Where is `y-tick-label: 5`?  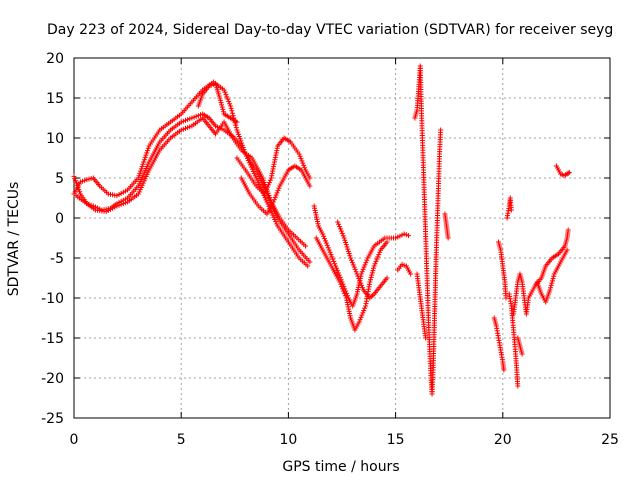 y-tick-label: 5 is located at coordinates (59, 179).